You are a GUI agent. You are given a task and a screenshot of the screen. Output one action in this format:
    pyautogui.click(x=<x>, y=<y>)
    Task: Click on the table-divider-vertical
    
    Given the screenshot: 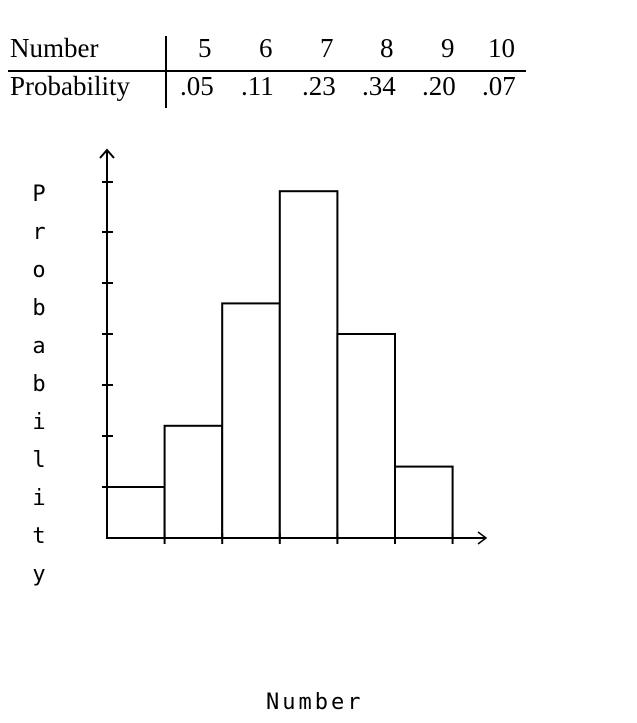 What is the action you would take?
    pyautogui.click(x=166, y=72)
    